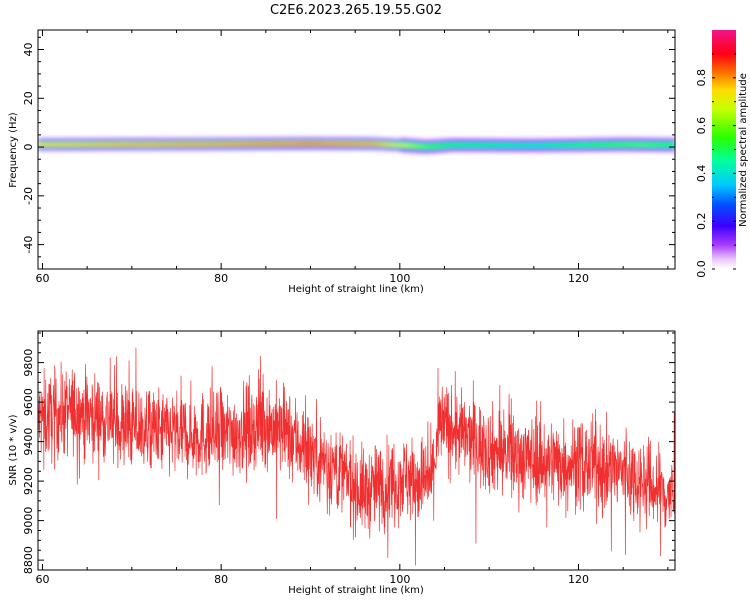  What do you see at coordinates (13, 449) in the screenshot?
I see `snr-y-axis-label: SNR (10 * v/v)` at bounding box center [13, 449].